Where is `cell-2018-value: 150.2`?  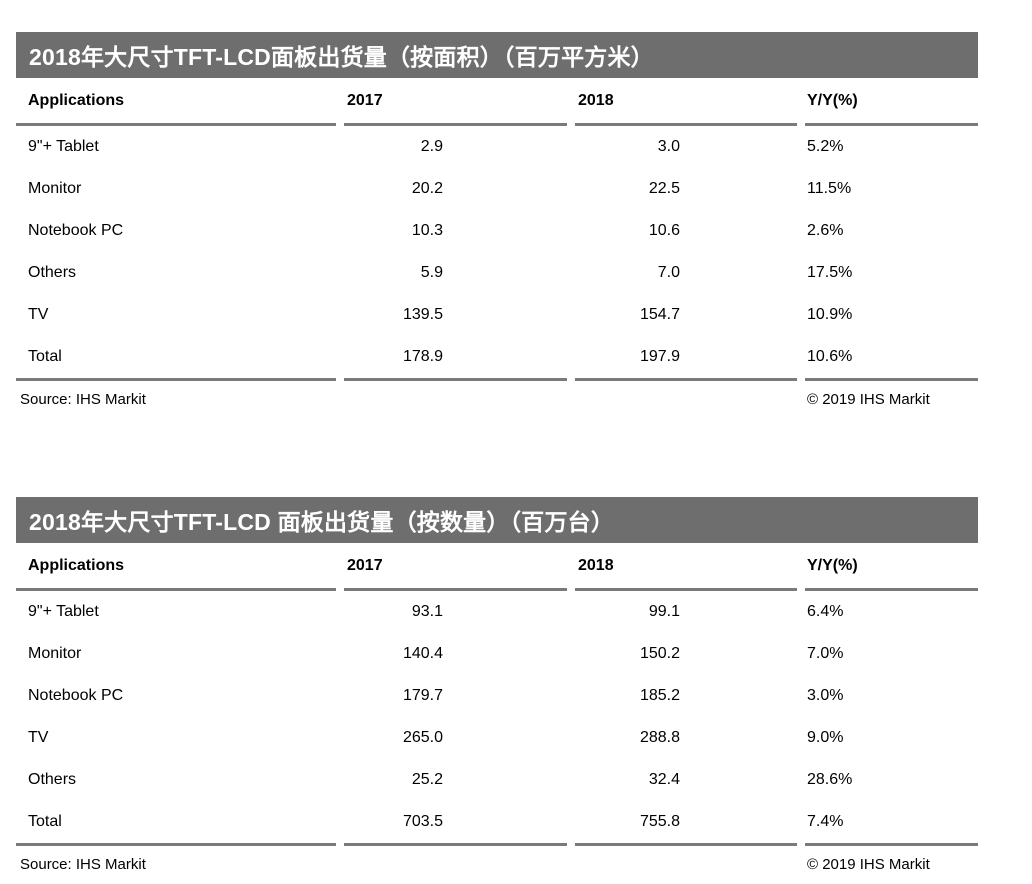
cell-2018-value: 150.2 is located at coordinates (659, 653).